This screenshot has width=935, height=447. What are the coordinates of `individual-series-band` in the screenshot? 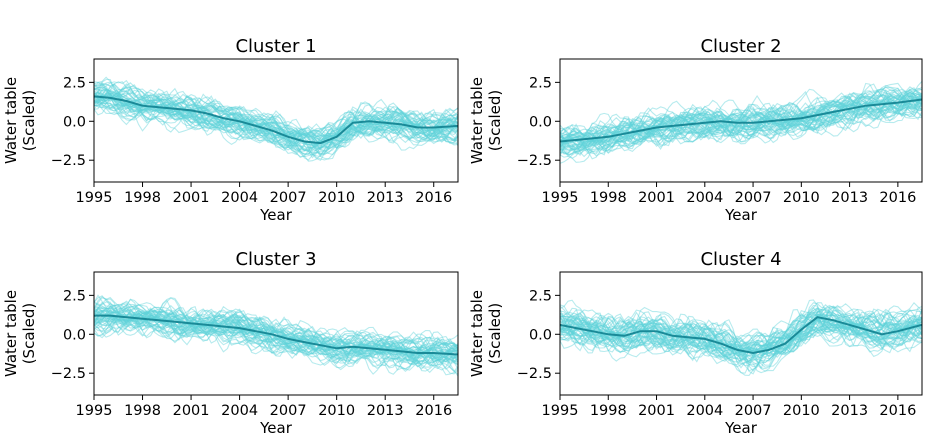 It's located at (741, 337).